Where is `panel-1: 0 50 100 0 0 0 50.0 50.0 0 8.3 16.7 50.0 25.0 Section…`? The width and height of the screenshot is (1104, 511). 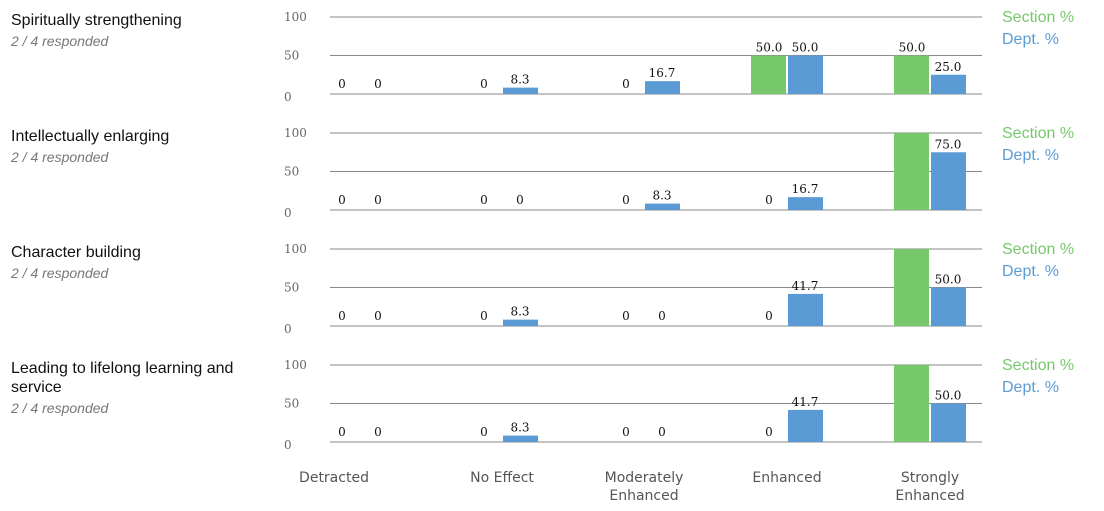 panel-1: 0 50 100 0 0 0 50.0 50.0 0 8.3 16.7 50.0 25.0 Section… is located at coordinates (679, 56).